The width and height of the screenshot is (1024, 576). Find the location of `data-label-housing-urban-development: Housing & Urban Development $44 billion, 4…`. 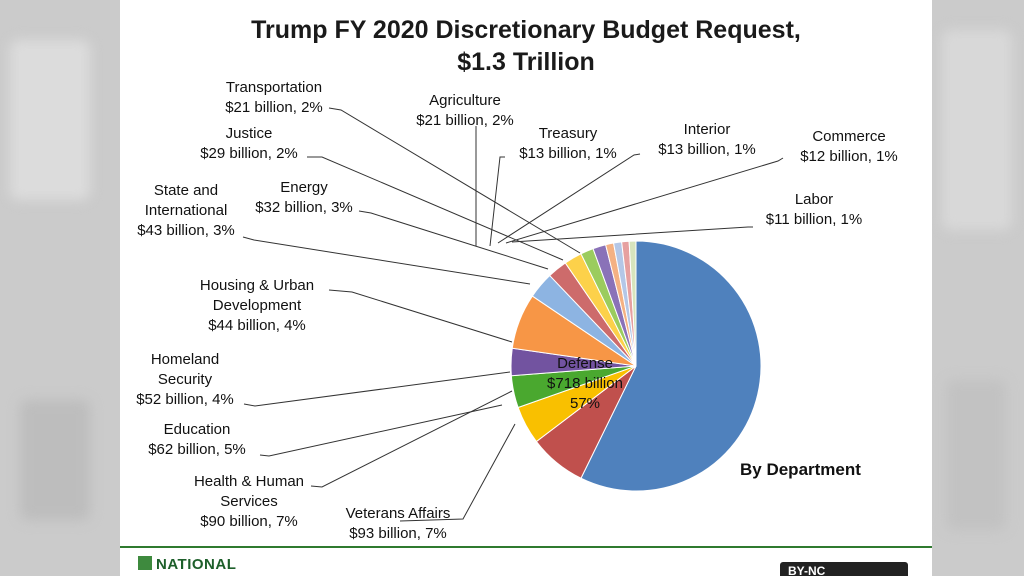

data-label-housing-urban-development: Housing & Urban Development $44 billion, 4… is located at coordinates (257, 305).